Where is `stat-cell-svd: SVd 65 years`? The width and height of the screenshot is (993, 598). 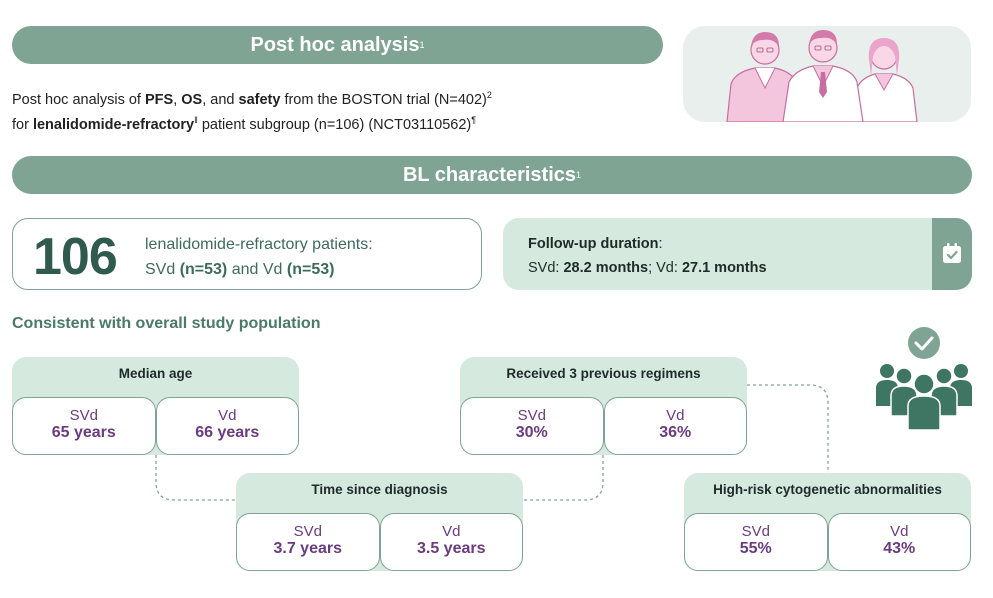
stat-cell-svd: SVd 65 years is located at coordinates (84, 426).